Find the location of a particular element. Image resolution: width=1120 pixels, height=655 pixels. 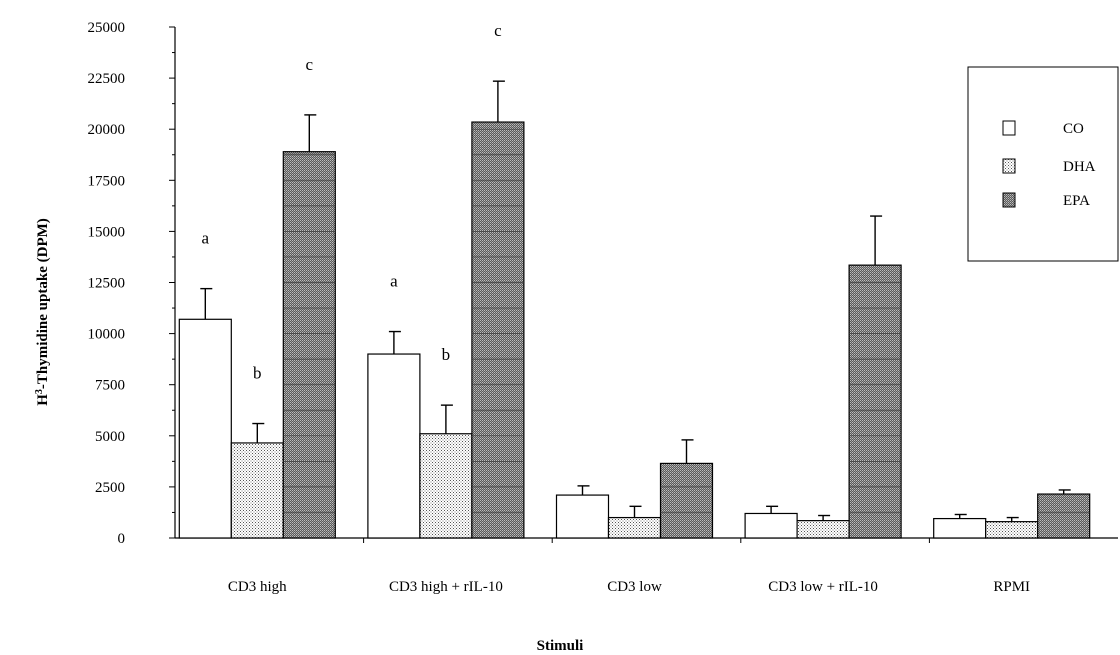

y-tick-label: 10000 is located at coordinates (107, 335).